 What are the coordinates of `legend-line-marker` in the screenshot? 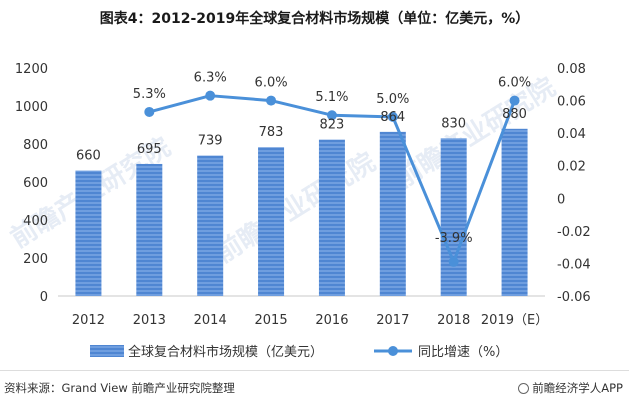 It's located at (393, 351).